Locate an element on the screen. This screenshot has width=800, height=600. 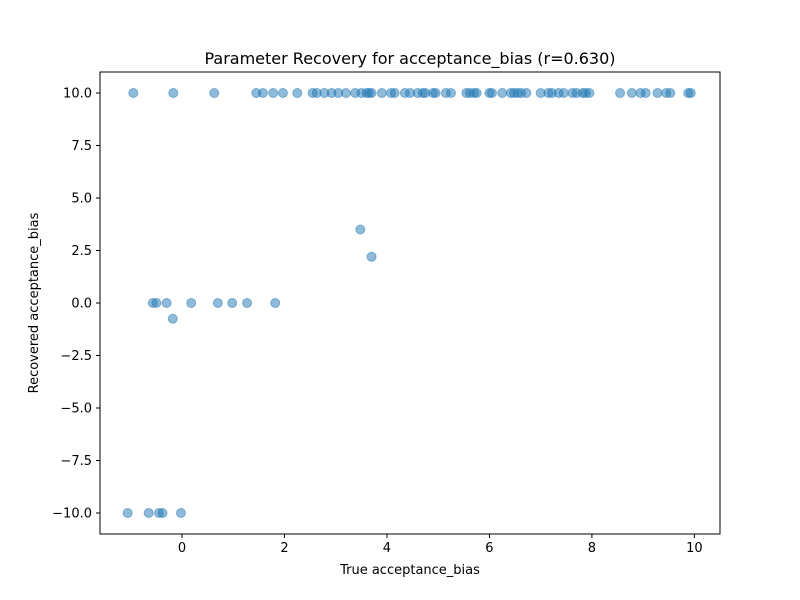
x-tick-label: 4 is located at coordinates (387, 548).